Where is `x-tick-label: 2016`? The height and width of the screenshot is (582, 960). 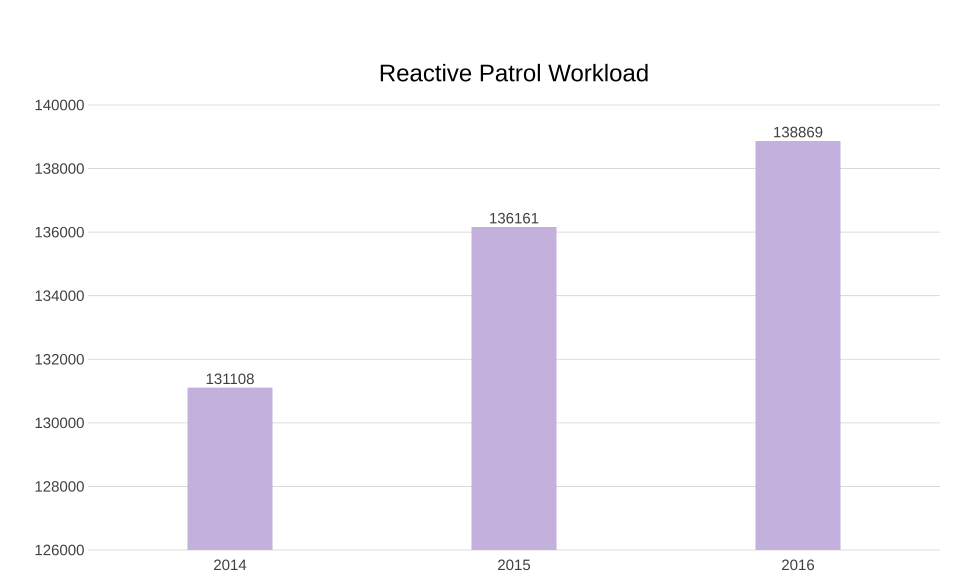
x-tick-label: 2016 is located at coordinates (798, 565).